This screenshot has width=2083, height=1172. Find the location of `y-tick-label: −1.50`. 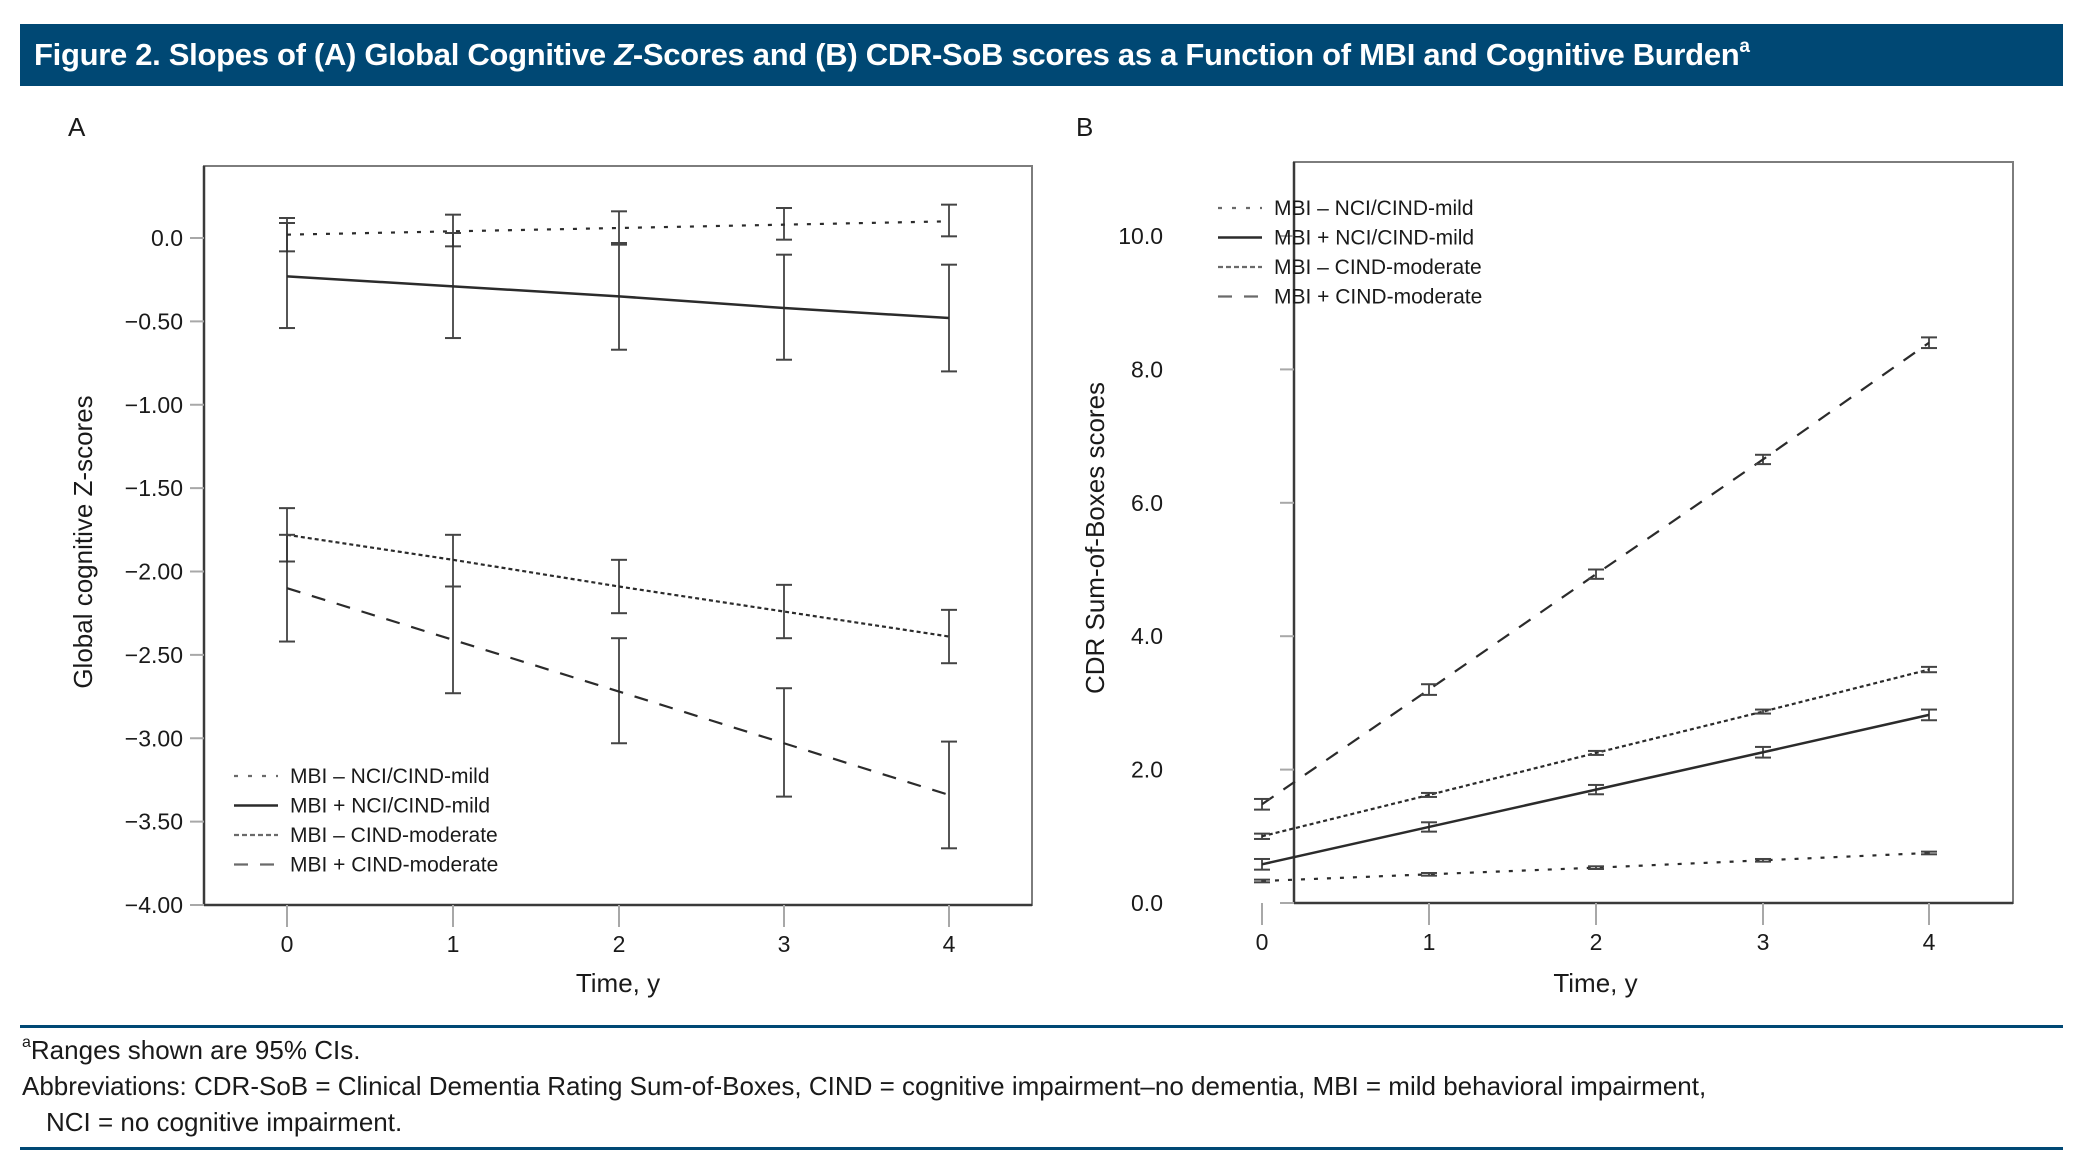

y-tick-label: −1.50 is located at coordinates (154, 488).